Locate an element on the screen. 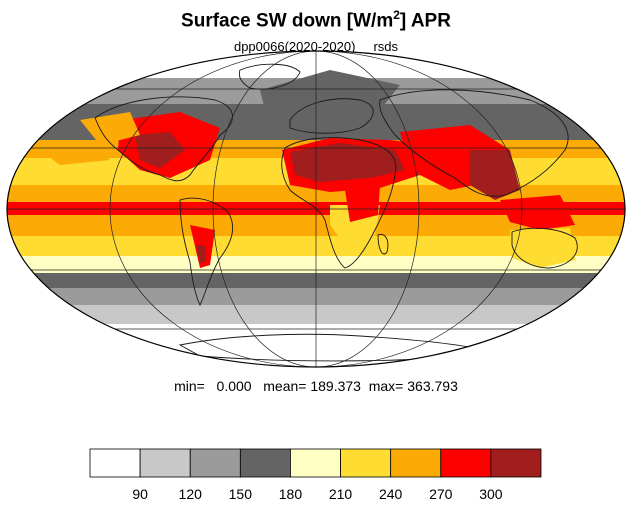  min-value: 0.000 is located at coordinates (234, 386).